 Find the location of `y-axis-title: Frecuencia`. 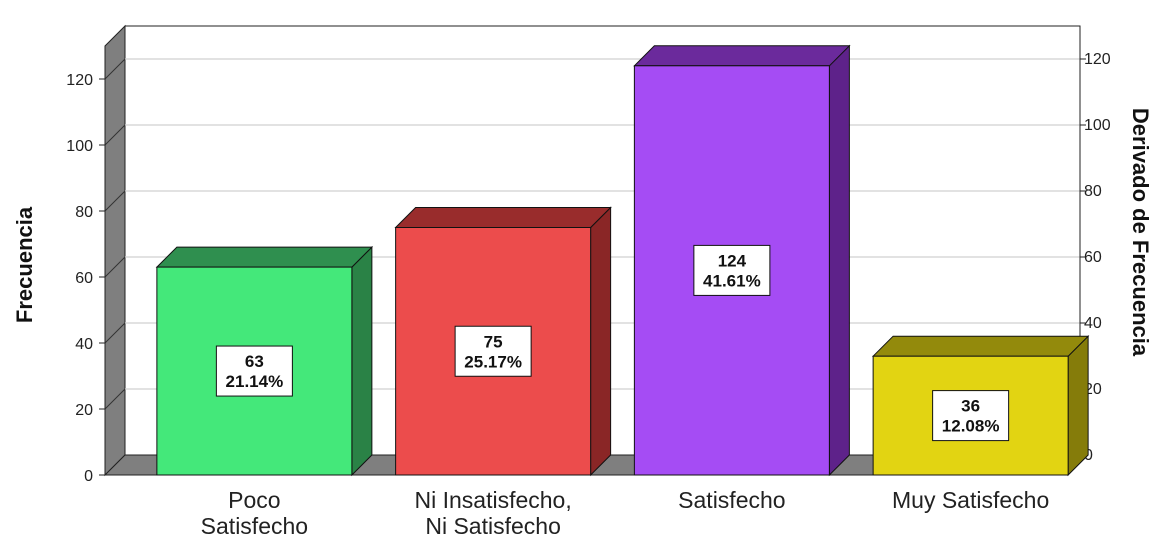

y-axis-title: Frecuencia is located at coordinates (24, 264).